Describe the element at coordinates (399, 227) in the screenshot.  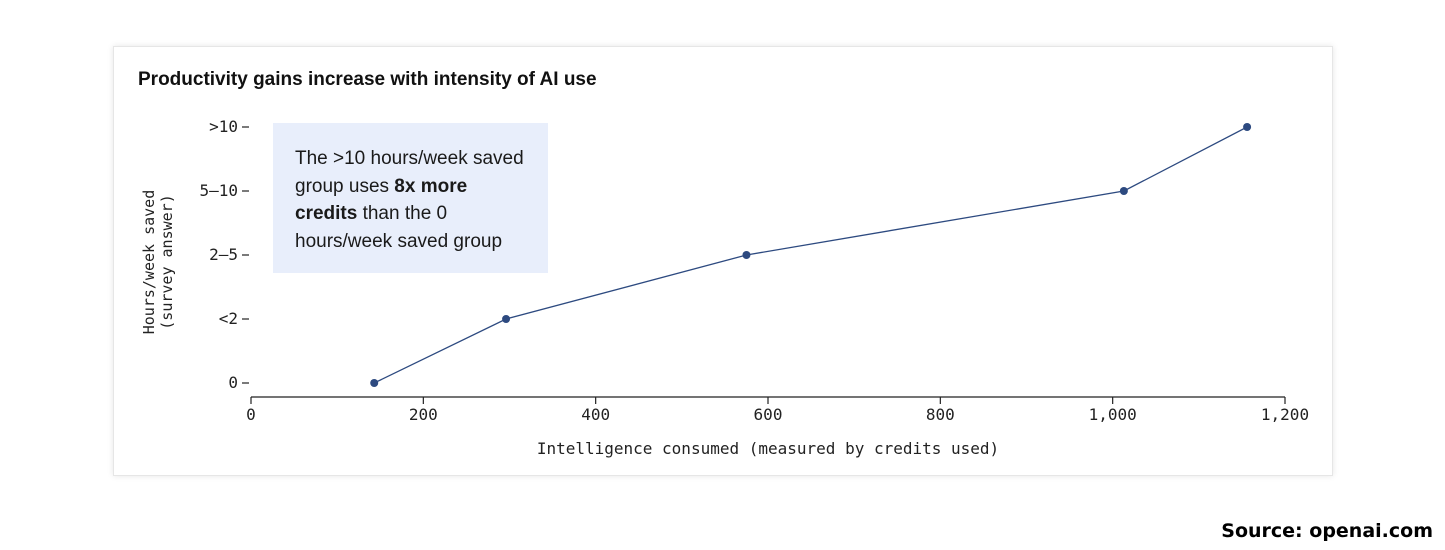
I see `annotation-text-part2: than the 0 hours/week saved group` at that location.